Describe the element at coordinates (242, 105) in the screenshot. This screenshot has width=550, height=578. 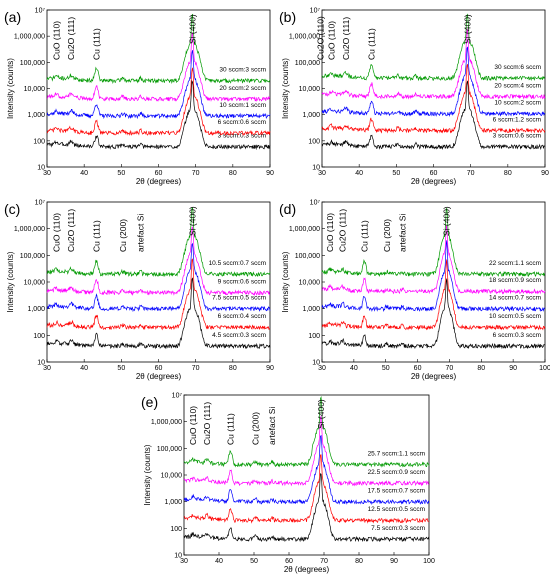
I see `series-label: 10 sccm:1 sccm` at that location.